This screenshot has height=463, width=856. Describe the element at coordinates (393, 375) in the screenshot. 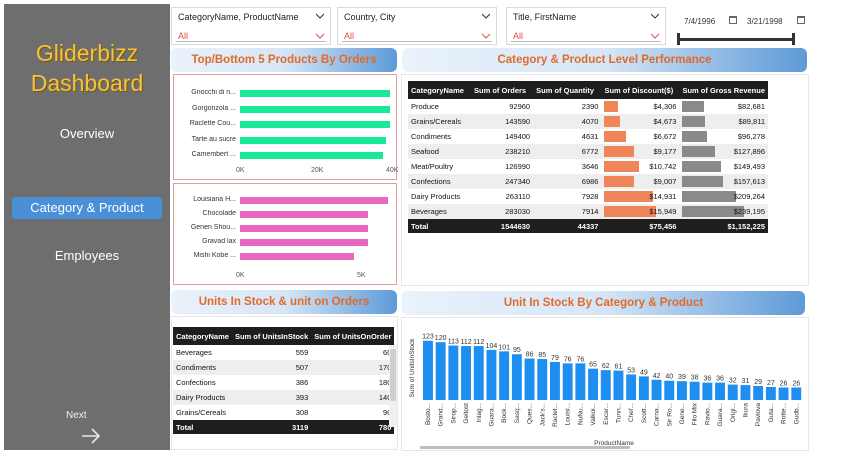

I see `scrollbar-thumb` at that location.